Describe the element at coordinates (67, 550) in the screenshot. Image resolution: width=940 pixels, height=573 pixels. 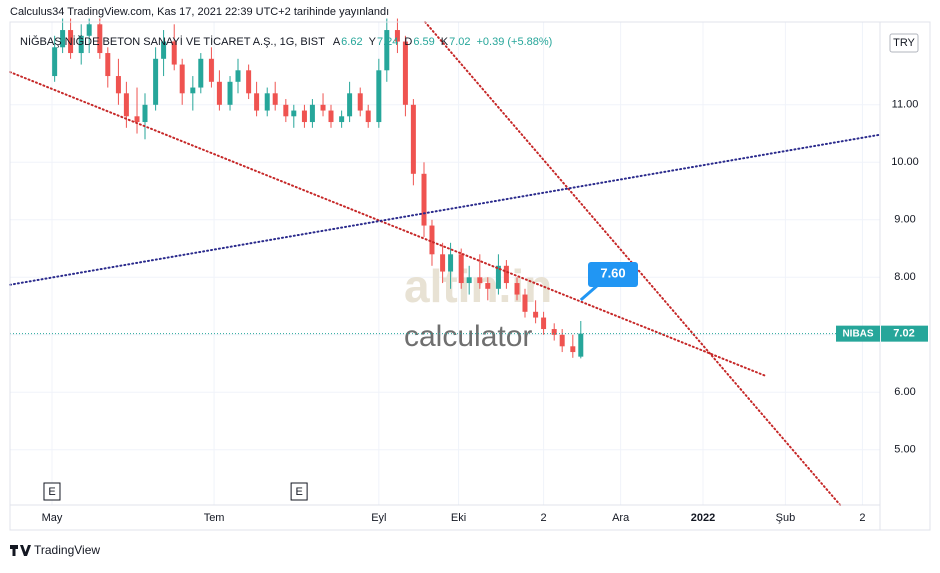
I see `footer: TradingView` at that location.